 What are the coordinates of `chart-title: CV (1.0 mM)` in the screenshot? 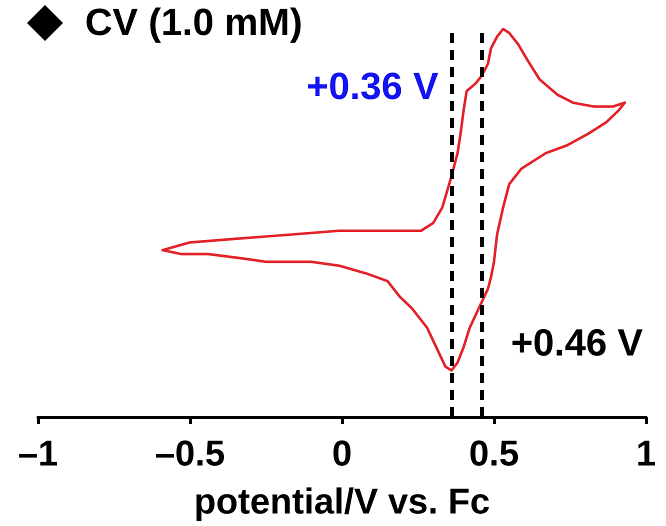 It's located at (193, 23).